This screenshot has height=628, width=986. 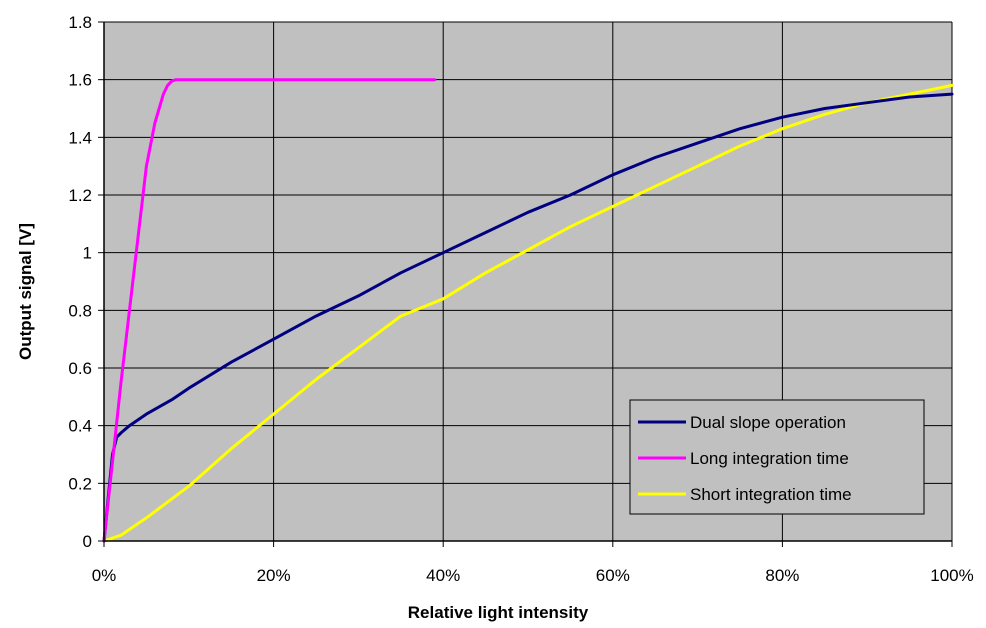 I want to click on y-tick-label: 1.6, so click(x=80, y=80).